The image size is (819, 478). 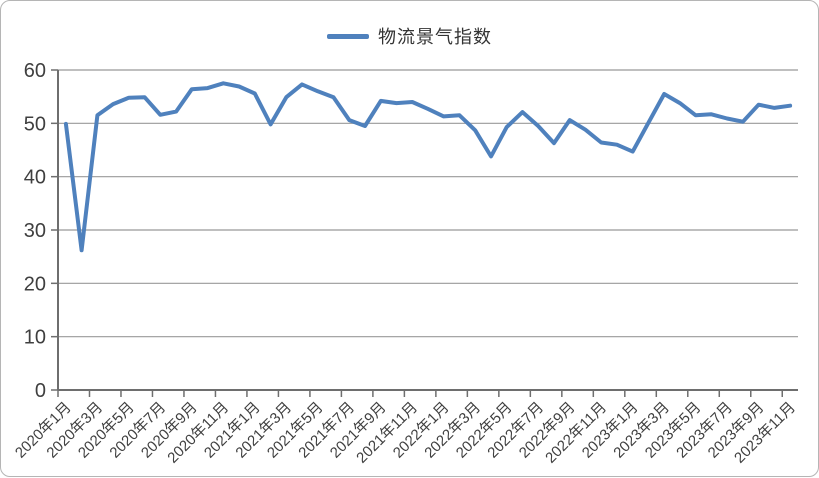 What do you see at coordinates (35, 231) in the screenshot?
I see `y-axis-label: 30` at bounding box center [35, 231].